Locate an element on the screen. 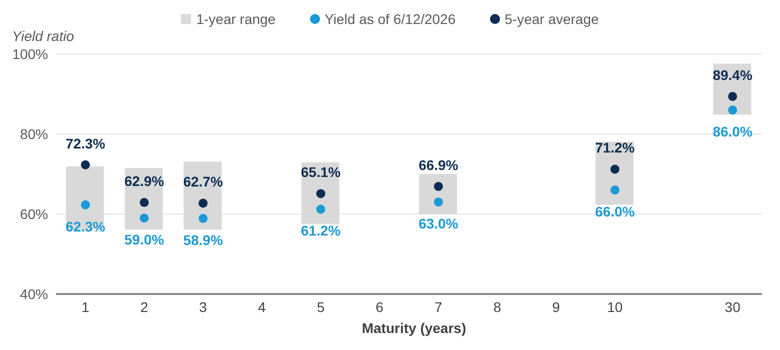 The width and height of the screenshot is (780, 350). x-tick-label: 6 is located at coordinates (380, 306).